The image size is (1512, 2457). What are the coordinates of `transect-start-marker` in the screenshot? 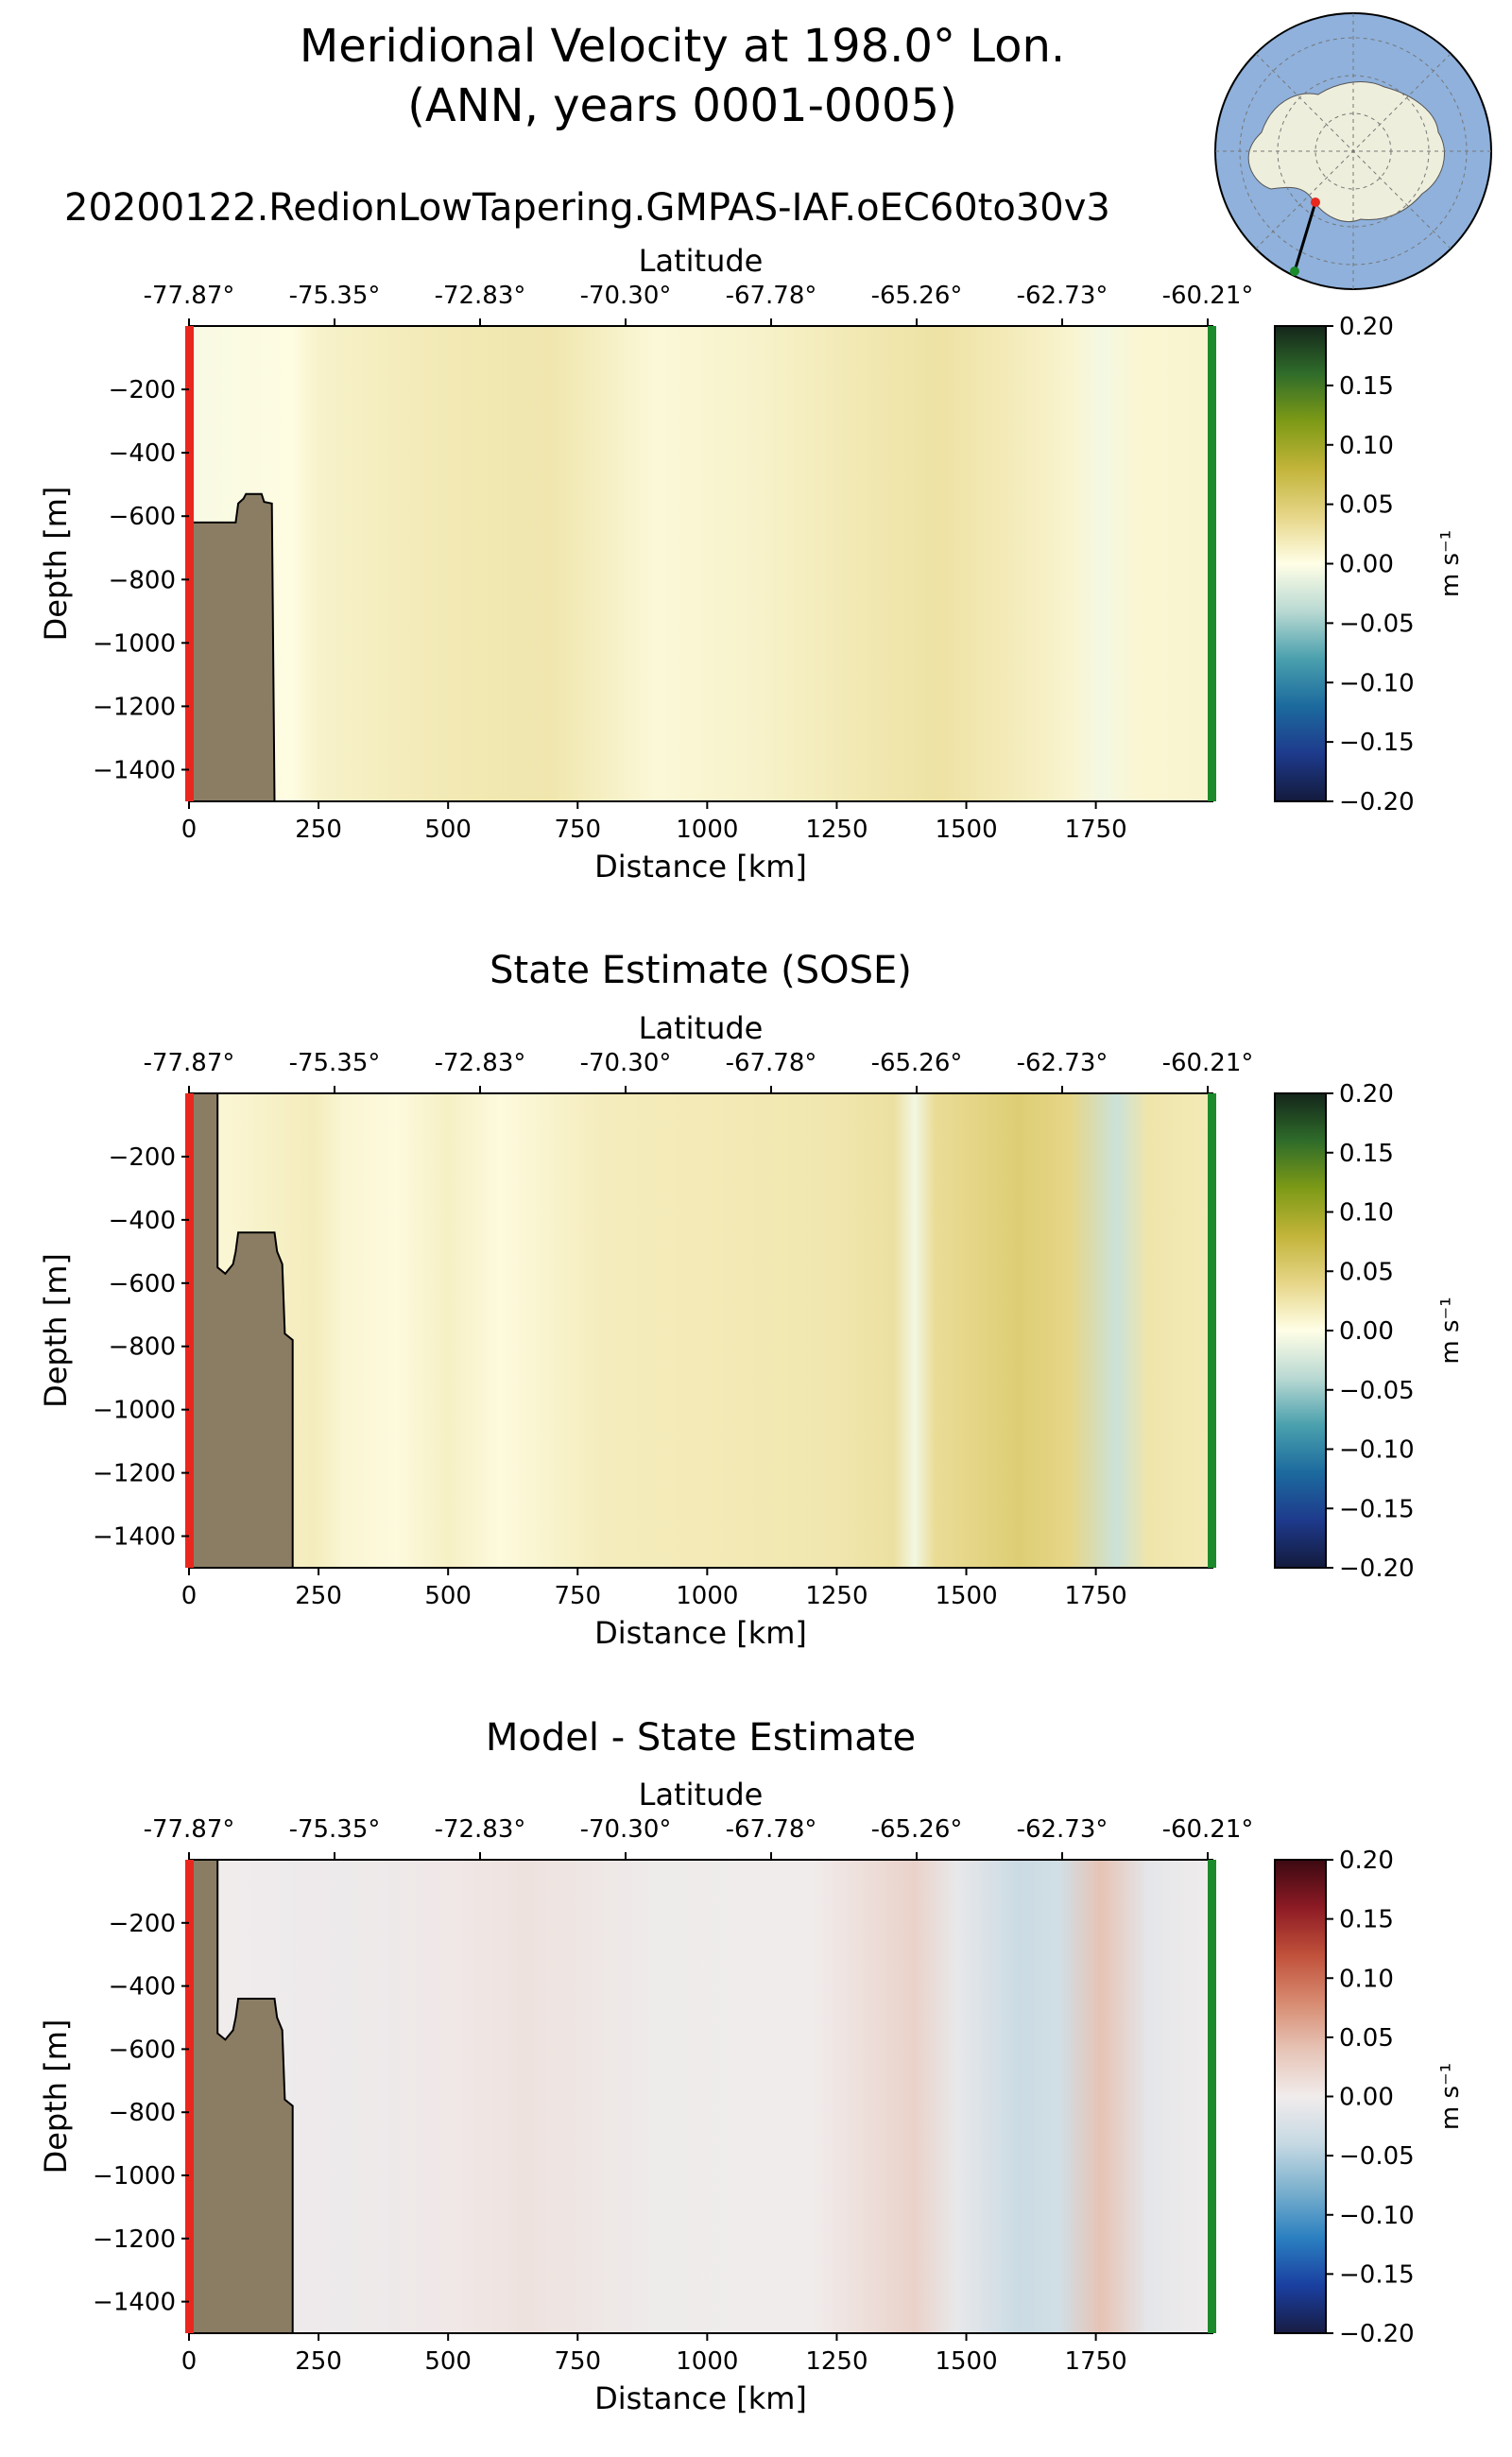 It's located at (189, 2096).